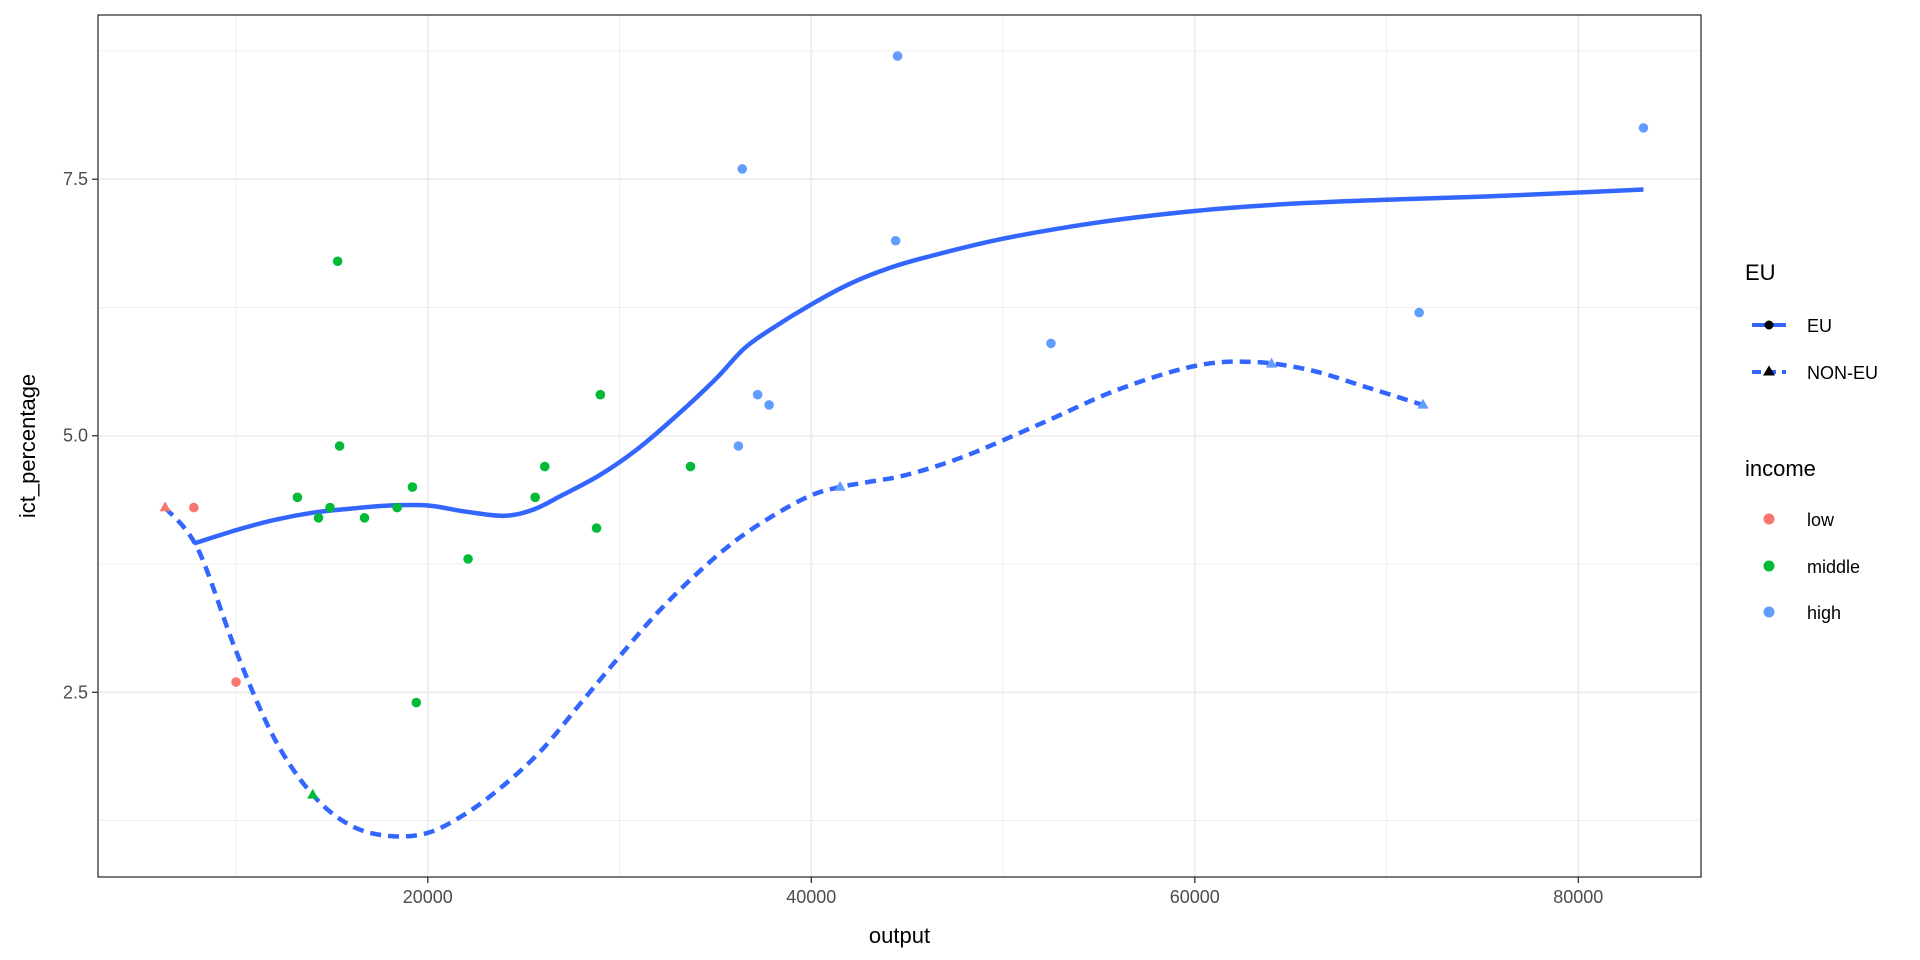 Image resolution: width=1920 pixels, height=960 pixels. What do you see at coordinates (899, 935) in the screenshot?
I see `x-axis-title: output` at bounding box center [899, 935].